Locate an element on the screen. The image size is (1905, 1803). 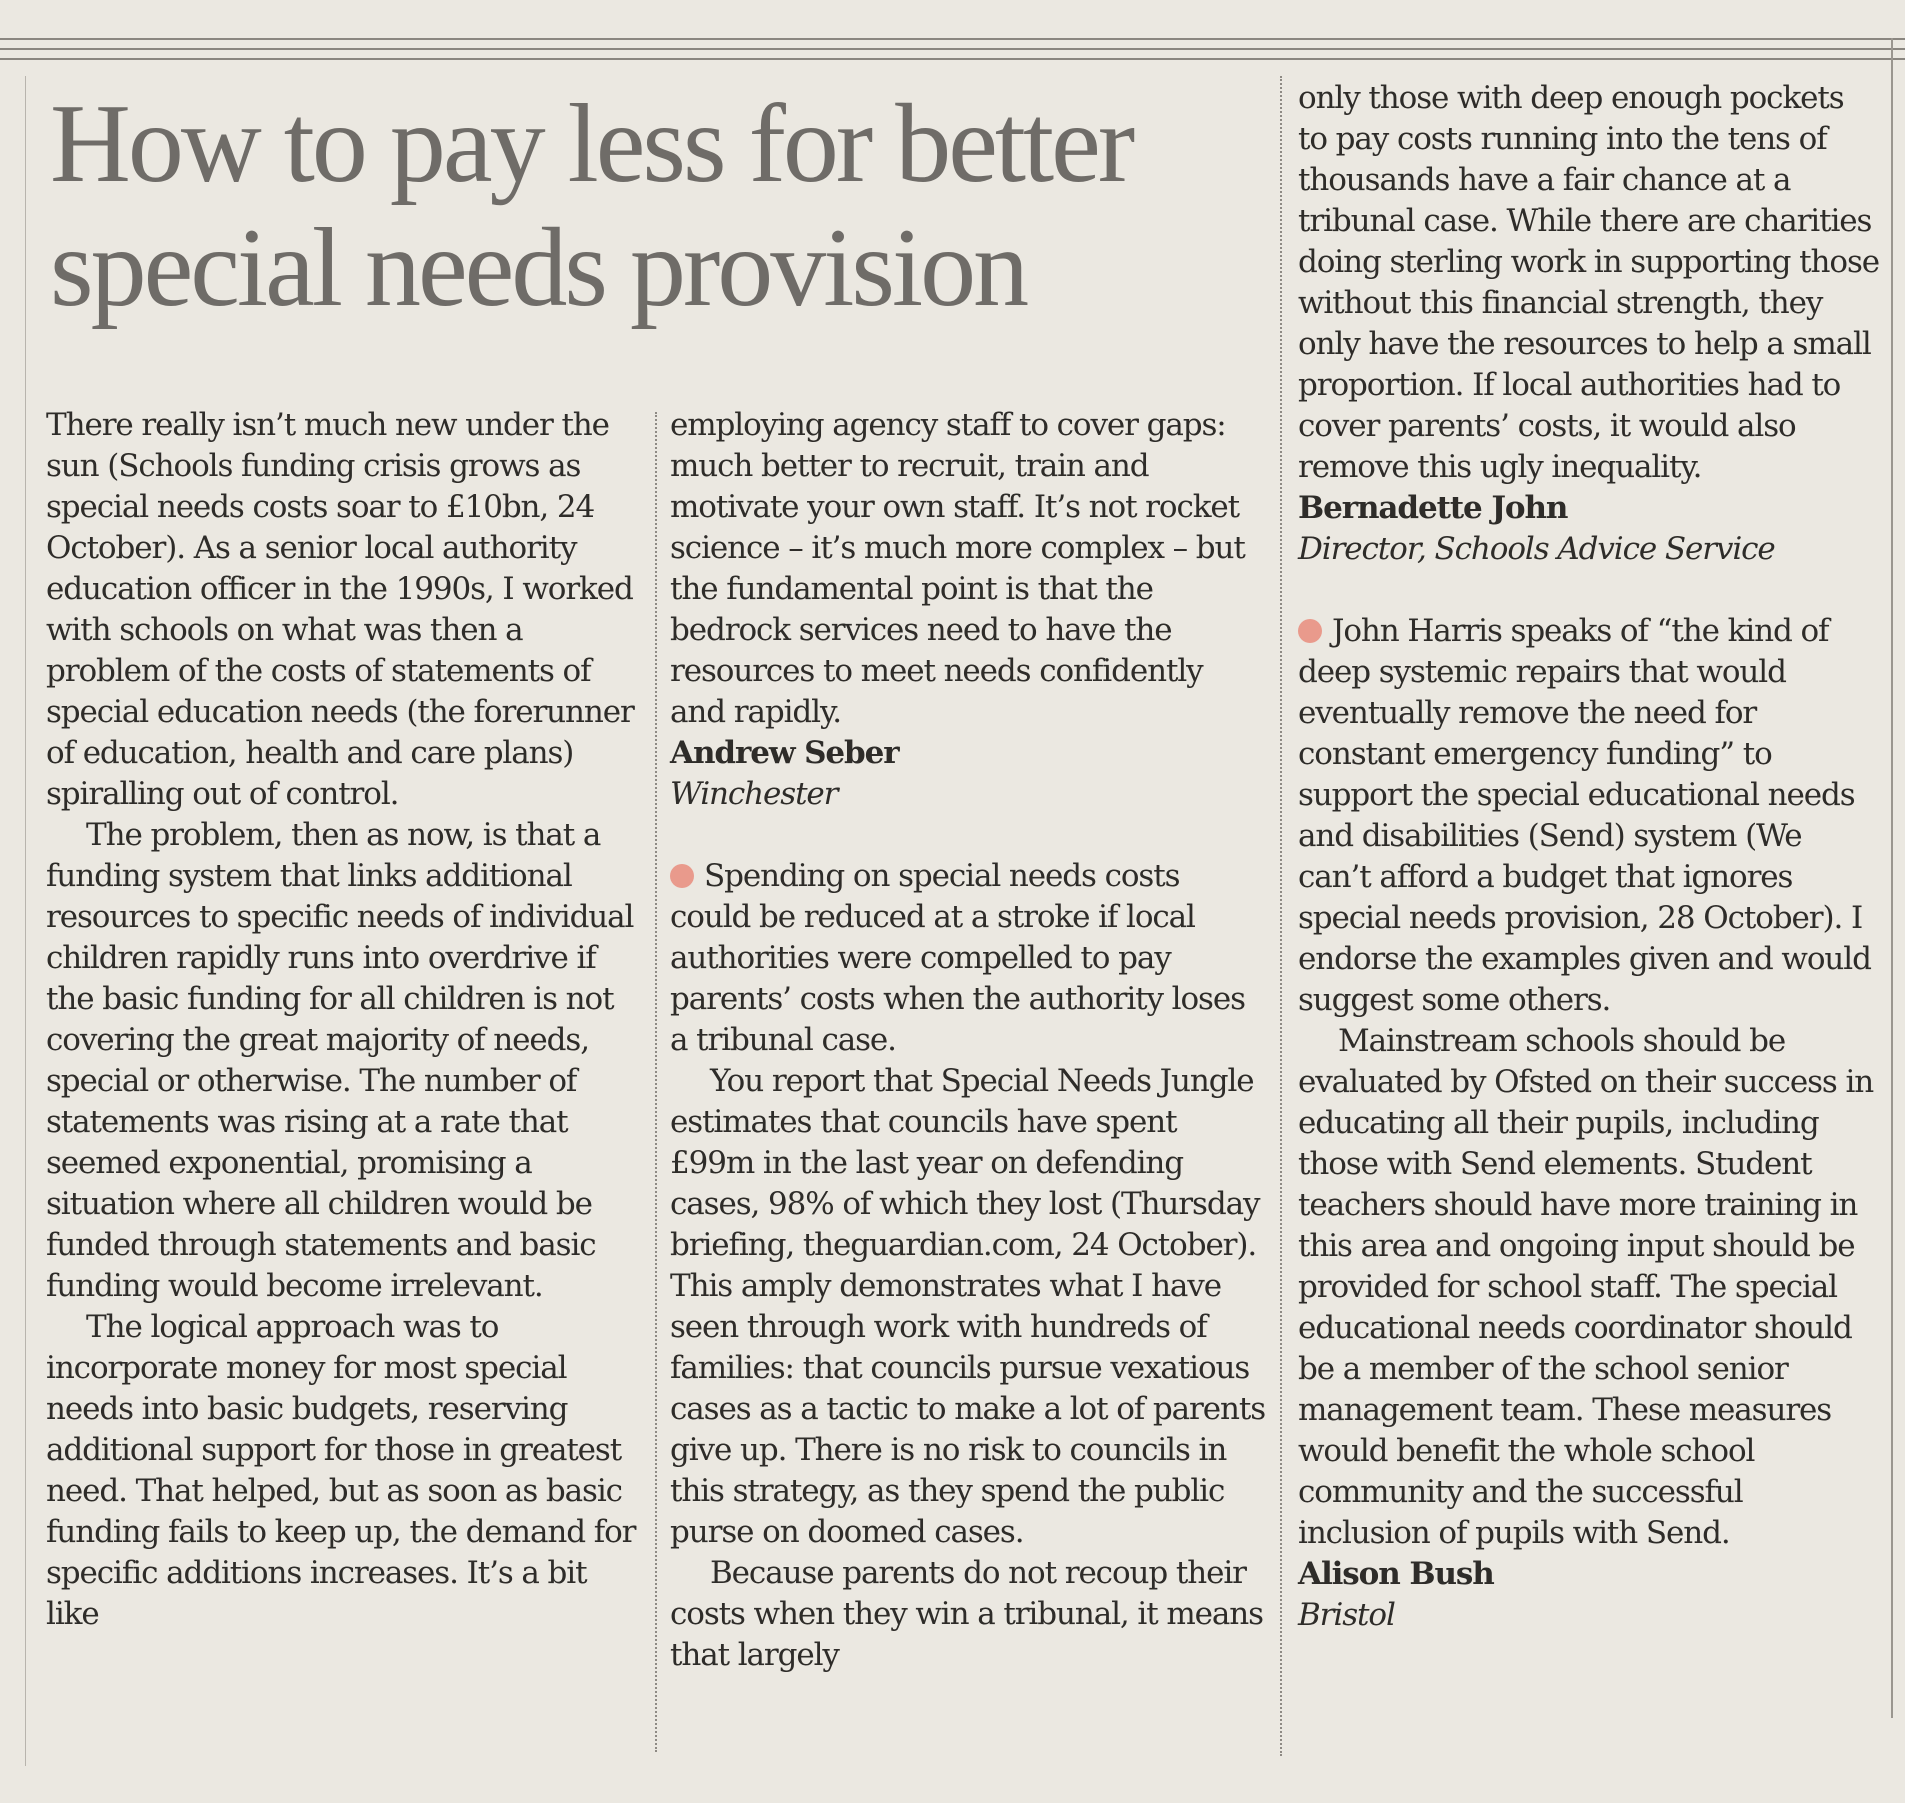
author-name: Bernadette John is located at coordinates (1433, 508).